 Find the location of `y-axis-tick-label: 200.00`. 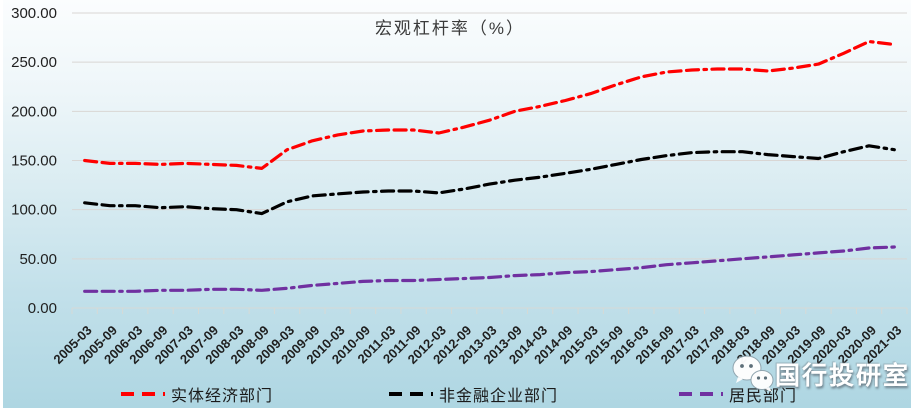

y-axis-tick-label: 200.00 is located at coordinates (34, 111).